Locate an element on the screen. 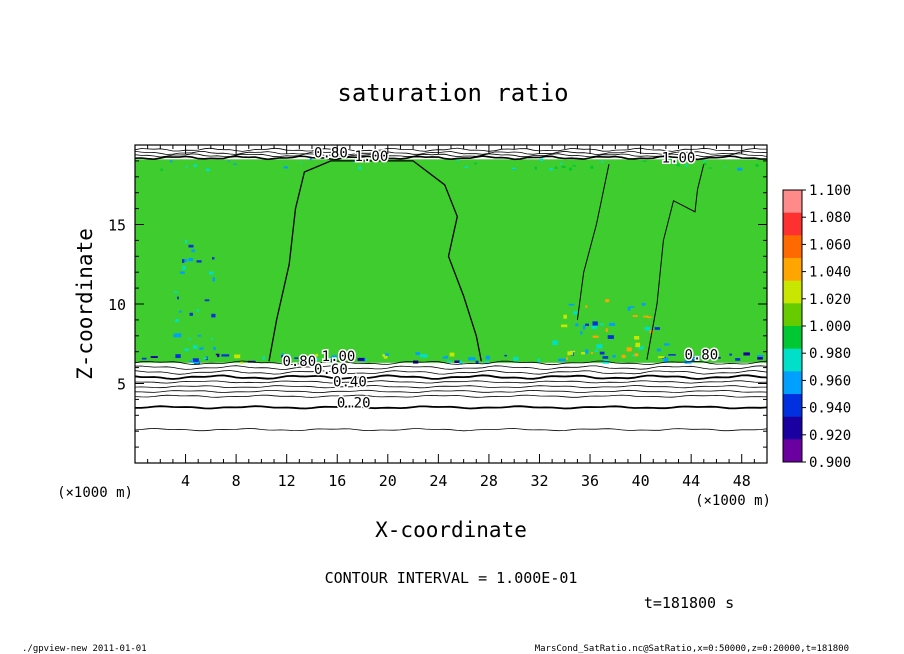  colorbar-label: 0.940 is located at coordinates (830, 409).